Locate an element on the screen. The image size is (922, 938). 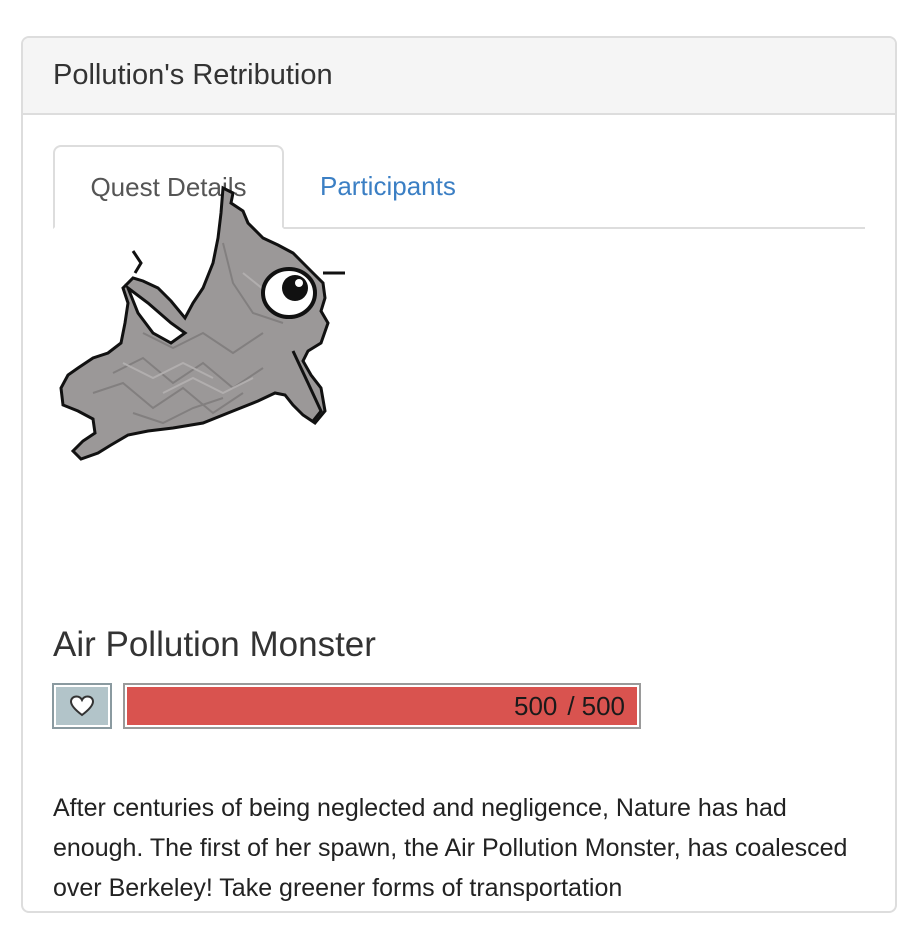
boss-name: Air Pollution Monster is located at coordinates (214, 644).